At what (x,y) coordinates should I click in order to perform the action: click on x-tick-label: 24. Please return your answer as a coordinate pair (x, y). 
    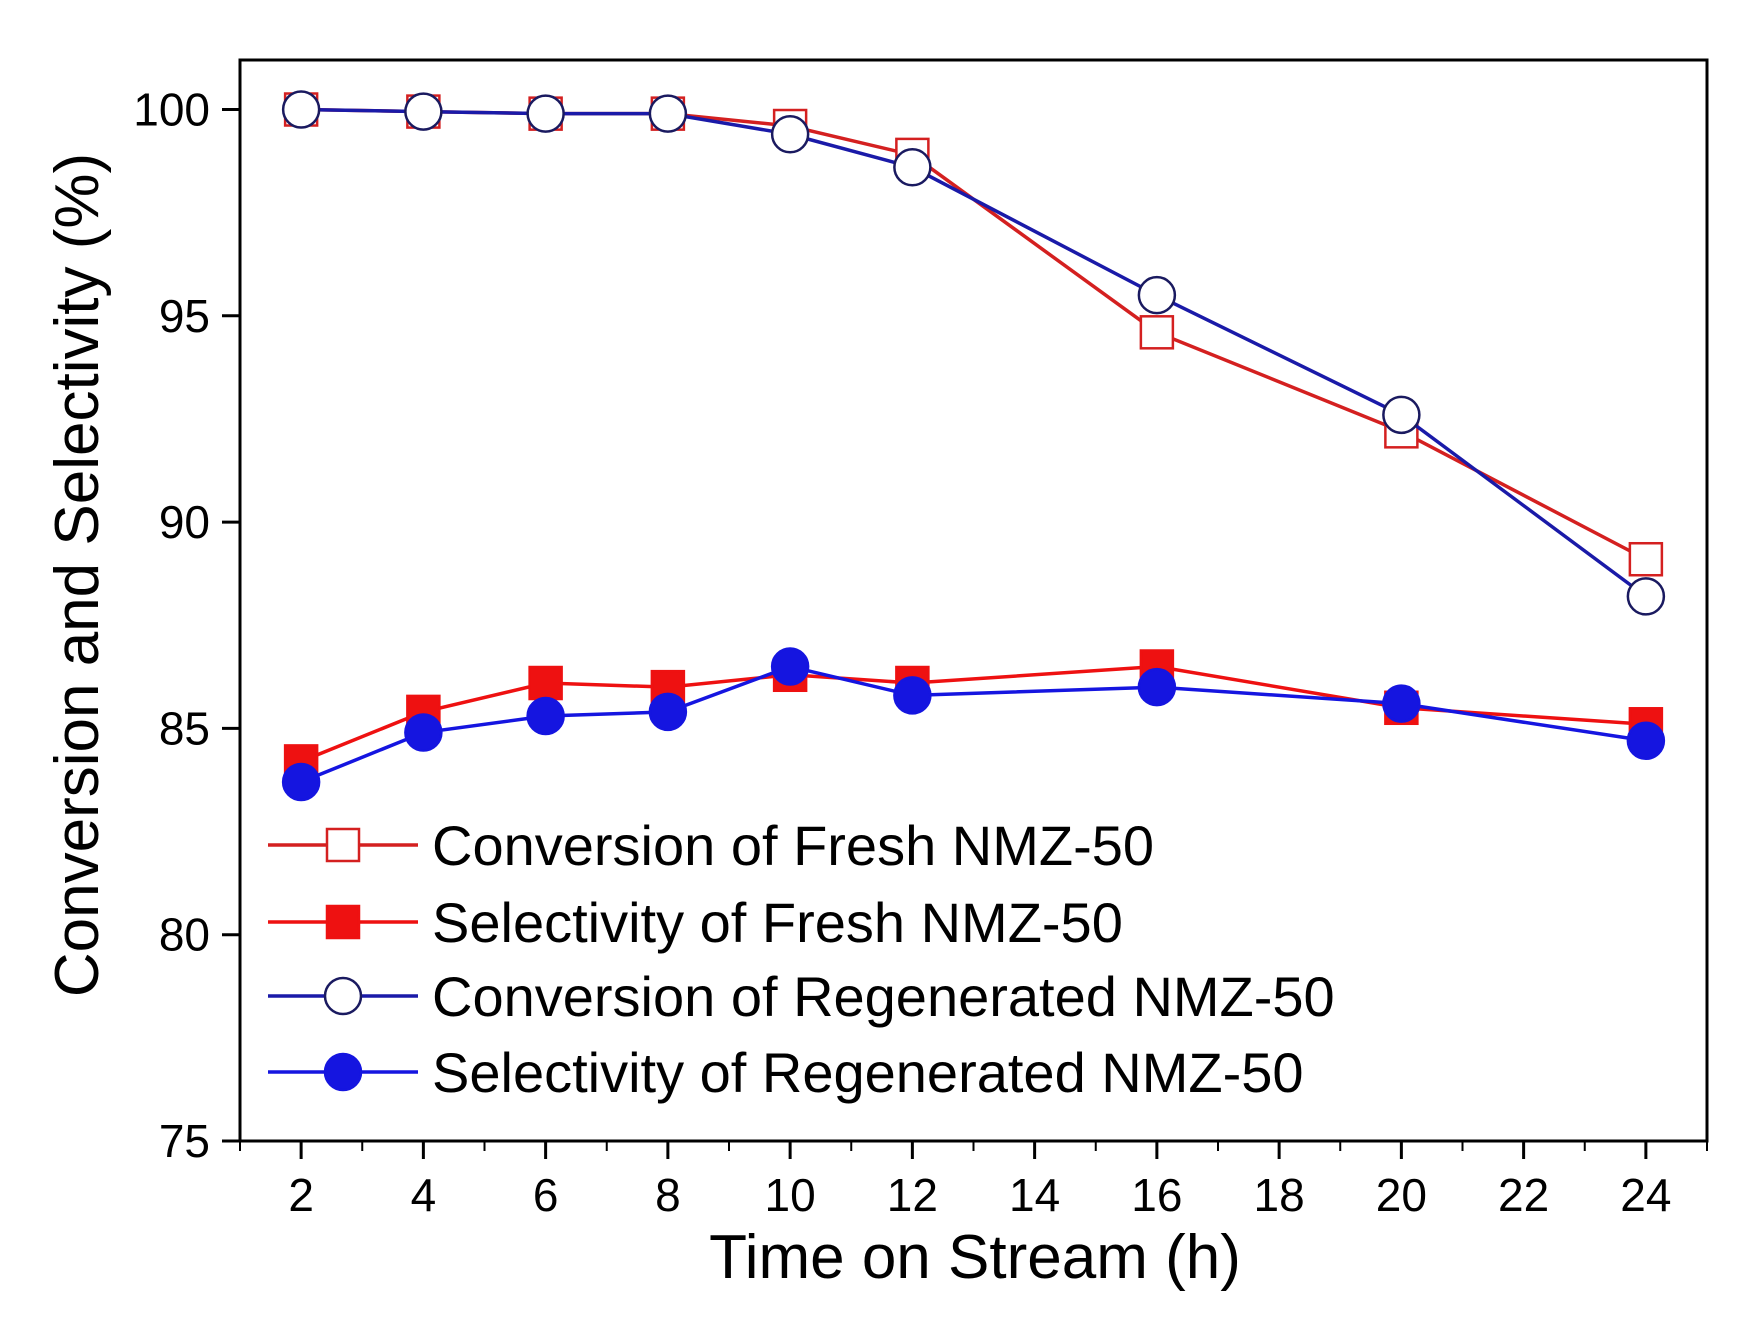
    Looking at the image, I should click on (1645, 1195).